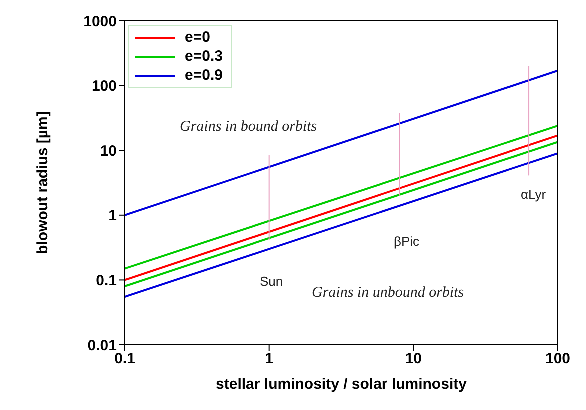 The width and height of the screenshot is (586, 410). What do you see at coordinates (342, 384) in the screenshot?
I see `x-axis-title: stellar luminosity / solar luminosity` at bounding box center [342, 384].